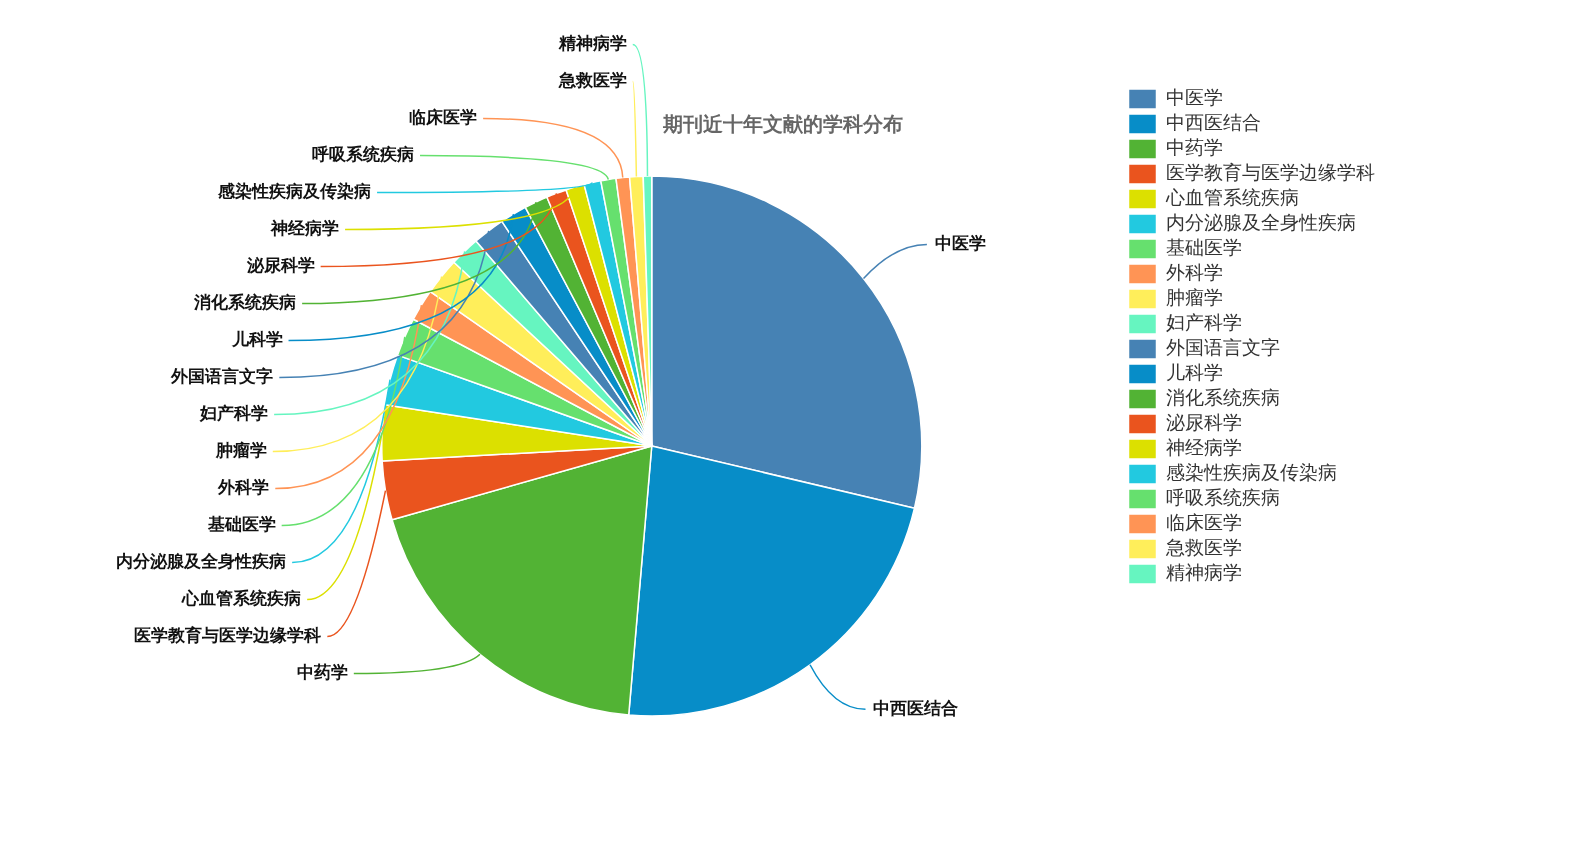  I want to click on slice-label: 基础医学, so click(241, 524).